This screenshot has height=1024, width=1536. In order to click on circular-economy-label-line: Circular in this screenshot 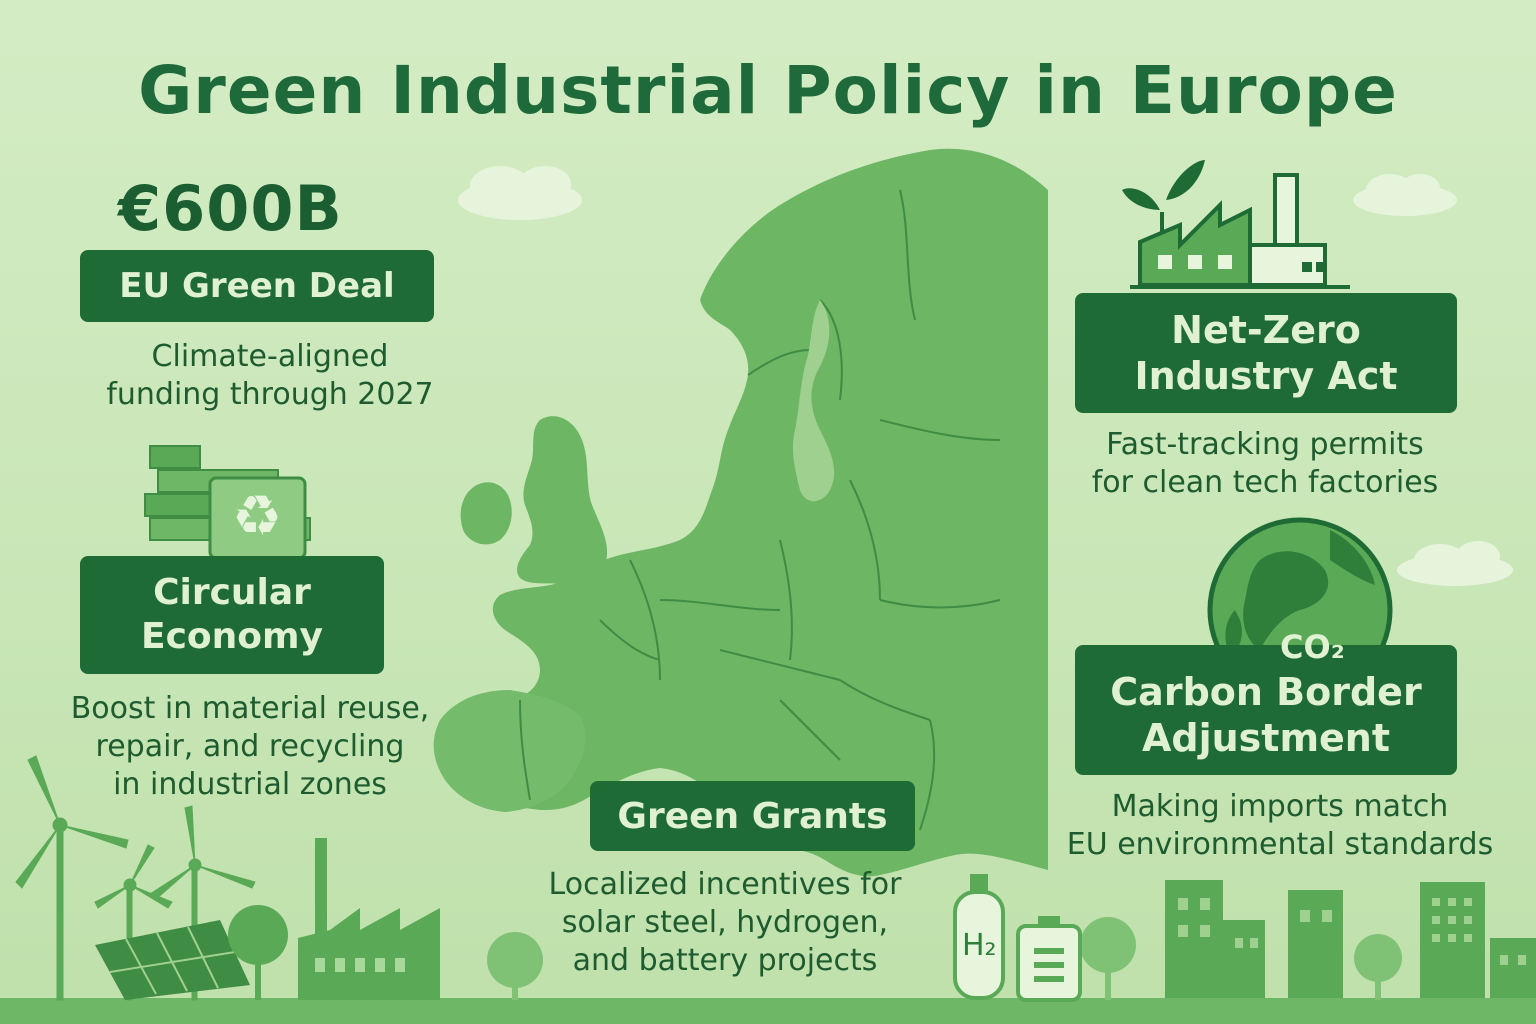, I will do `click(232, 592)`.